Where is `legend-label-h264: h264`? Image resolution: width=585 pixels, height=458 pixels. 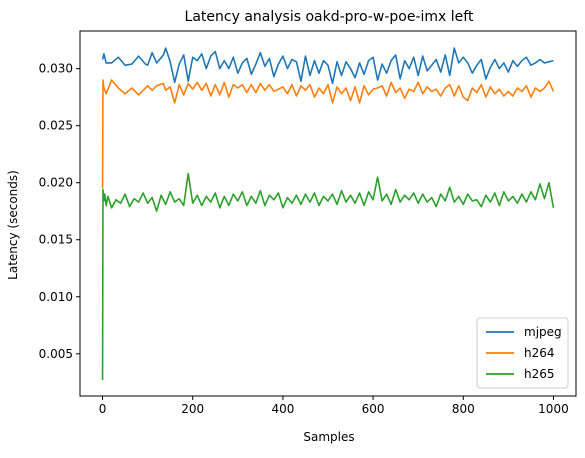 legend-label-h264: h264 is located at coordinates (539, 353).